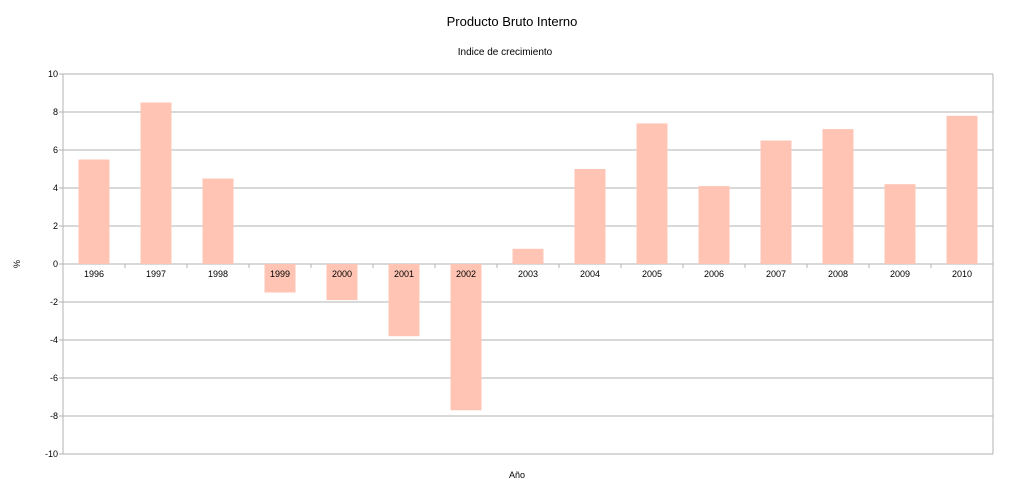  I want to click on x-tick-label: 2007, so click(776, 274).